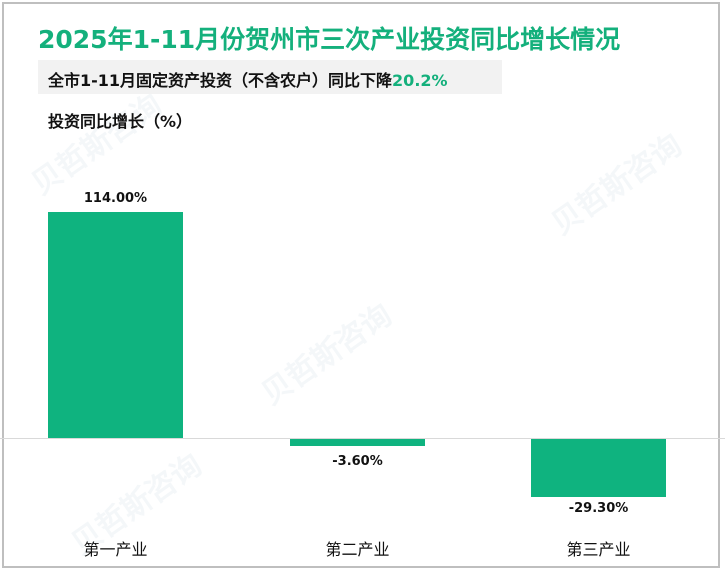 This screenshot has width=725, height=574. What do you see at coordinates (362, 438) in the screenshot?
I see `zero-baseline` at bounding box center [362, 438].